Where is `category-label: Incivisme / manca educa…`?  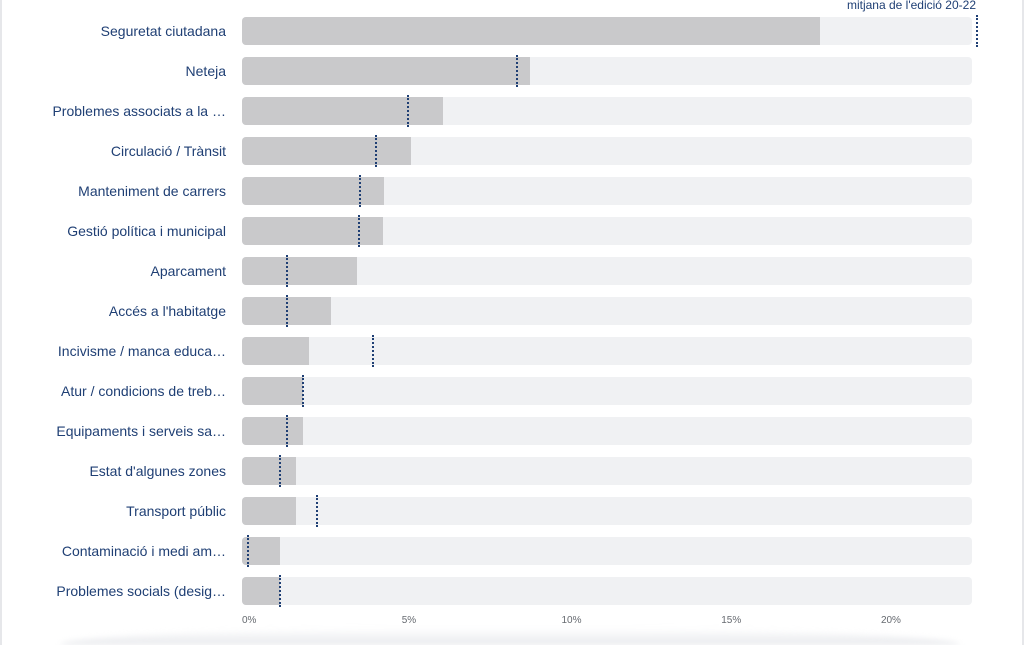
category-label: Incivisme / manca educa… is located at coordinates (141, 351).